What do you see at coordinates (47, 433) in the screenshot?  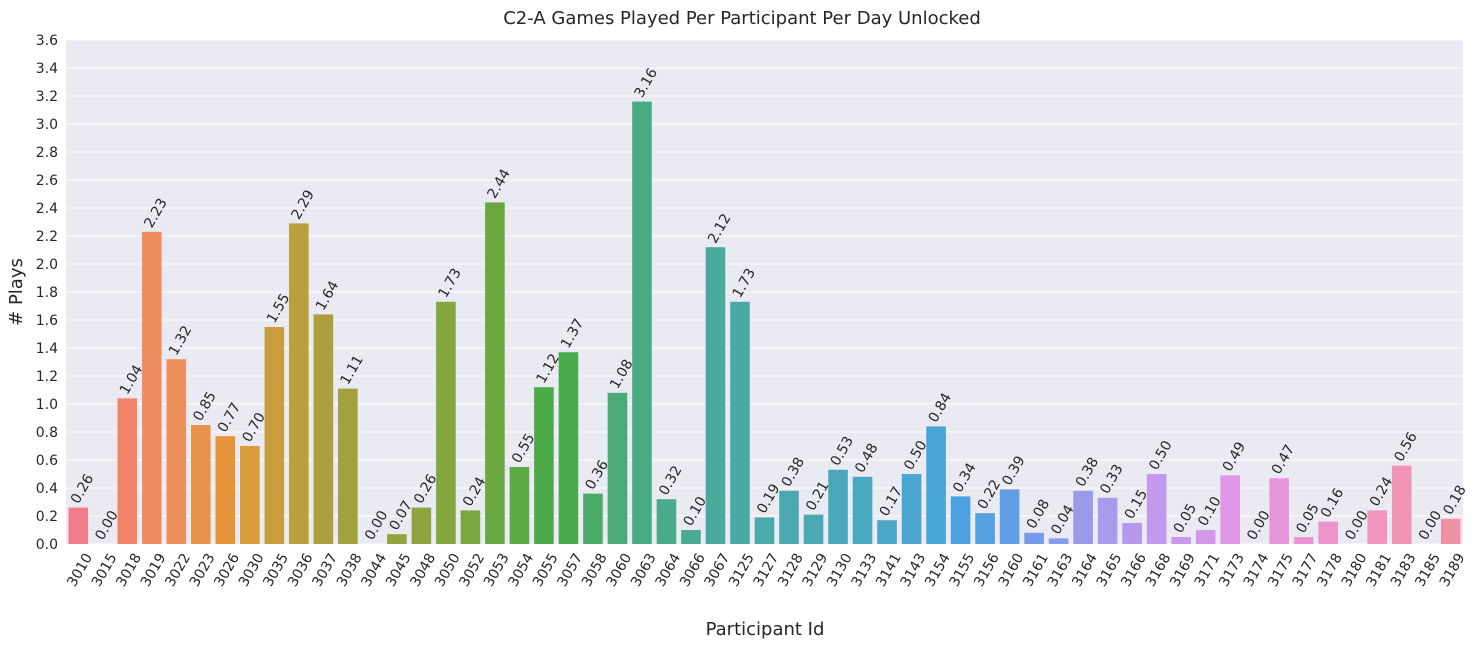 I see `y-tick-label: 0.8` at bounding box center [47, 433].